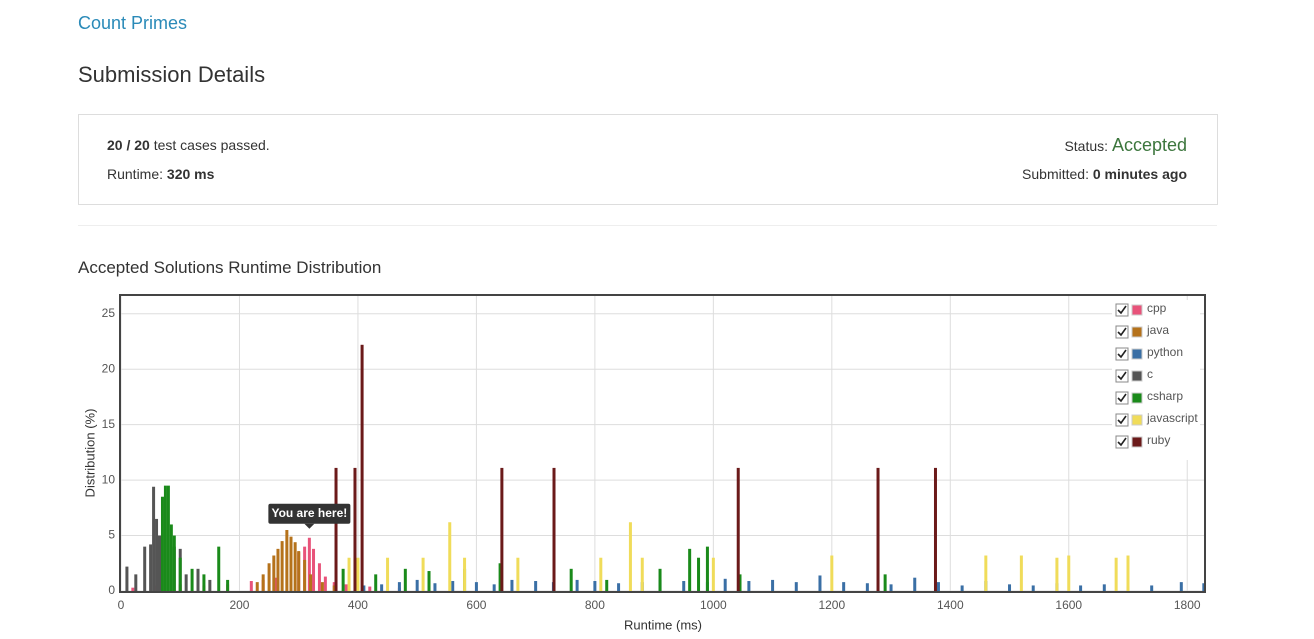  I want to click on page-heading: Submission Details, so click(172, 74).